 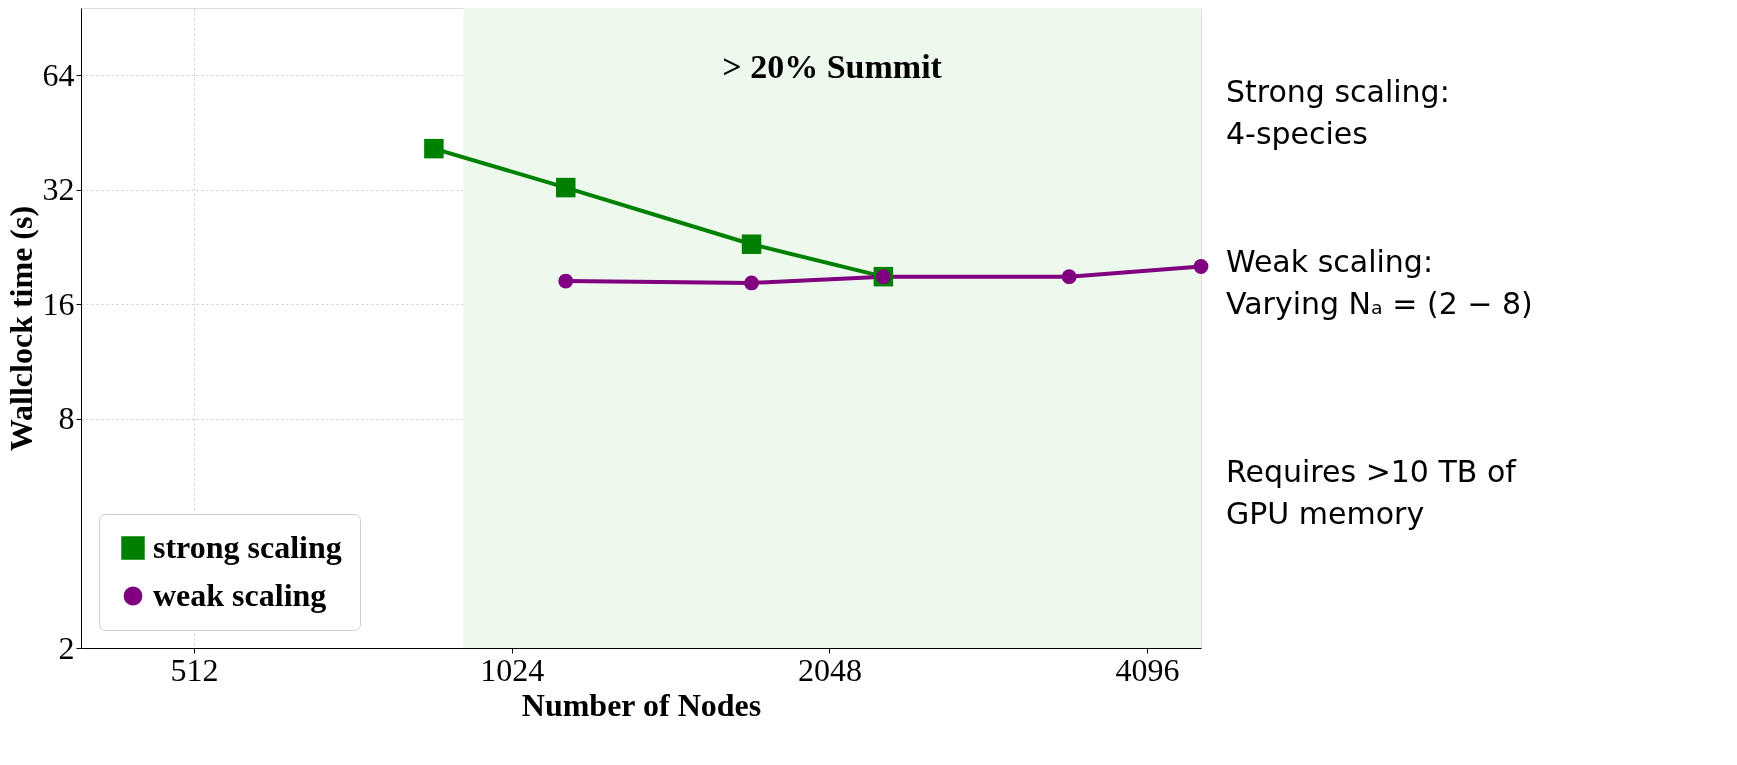 What do you see at coordinates (194, 669) in the screenshot?
I see `x-tick-label: 512` at bounding box center [194, 669].